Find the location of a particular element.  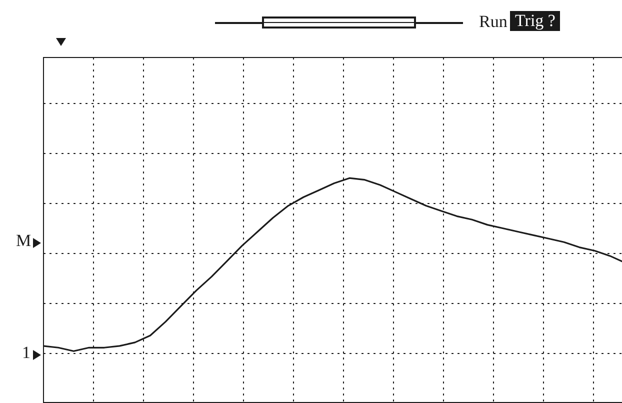

text: 1 is located at coordinates (26, 353).